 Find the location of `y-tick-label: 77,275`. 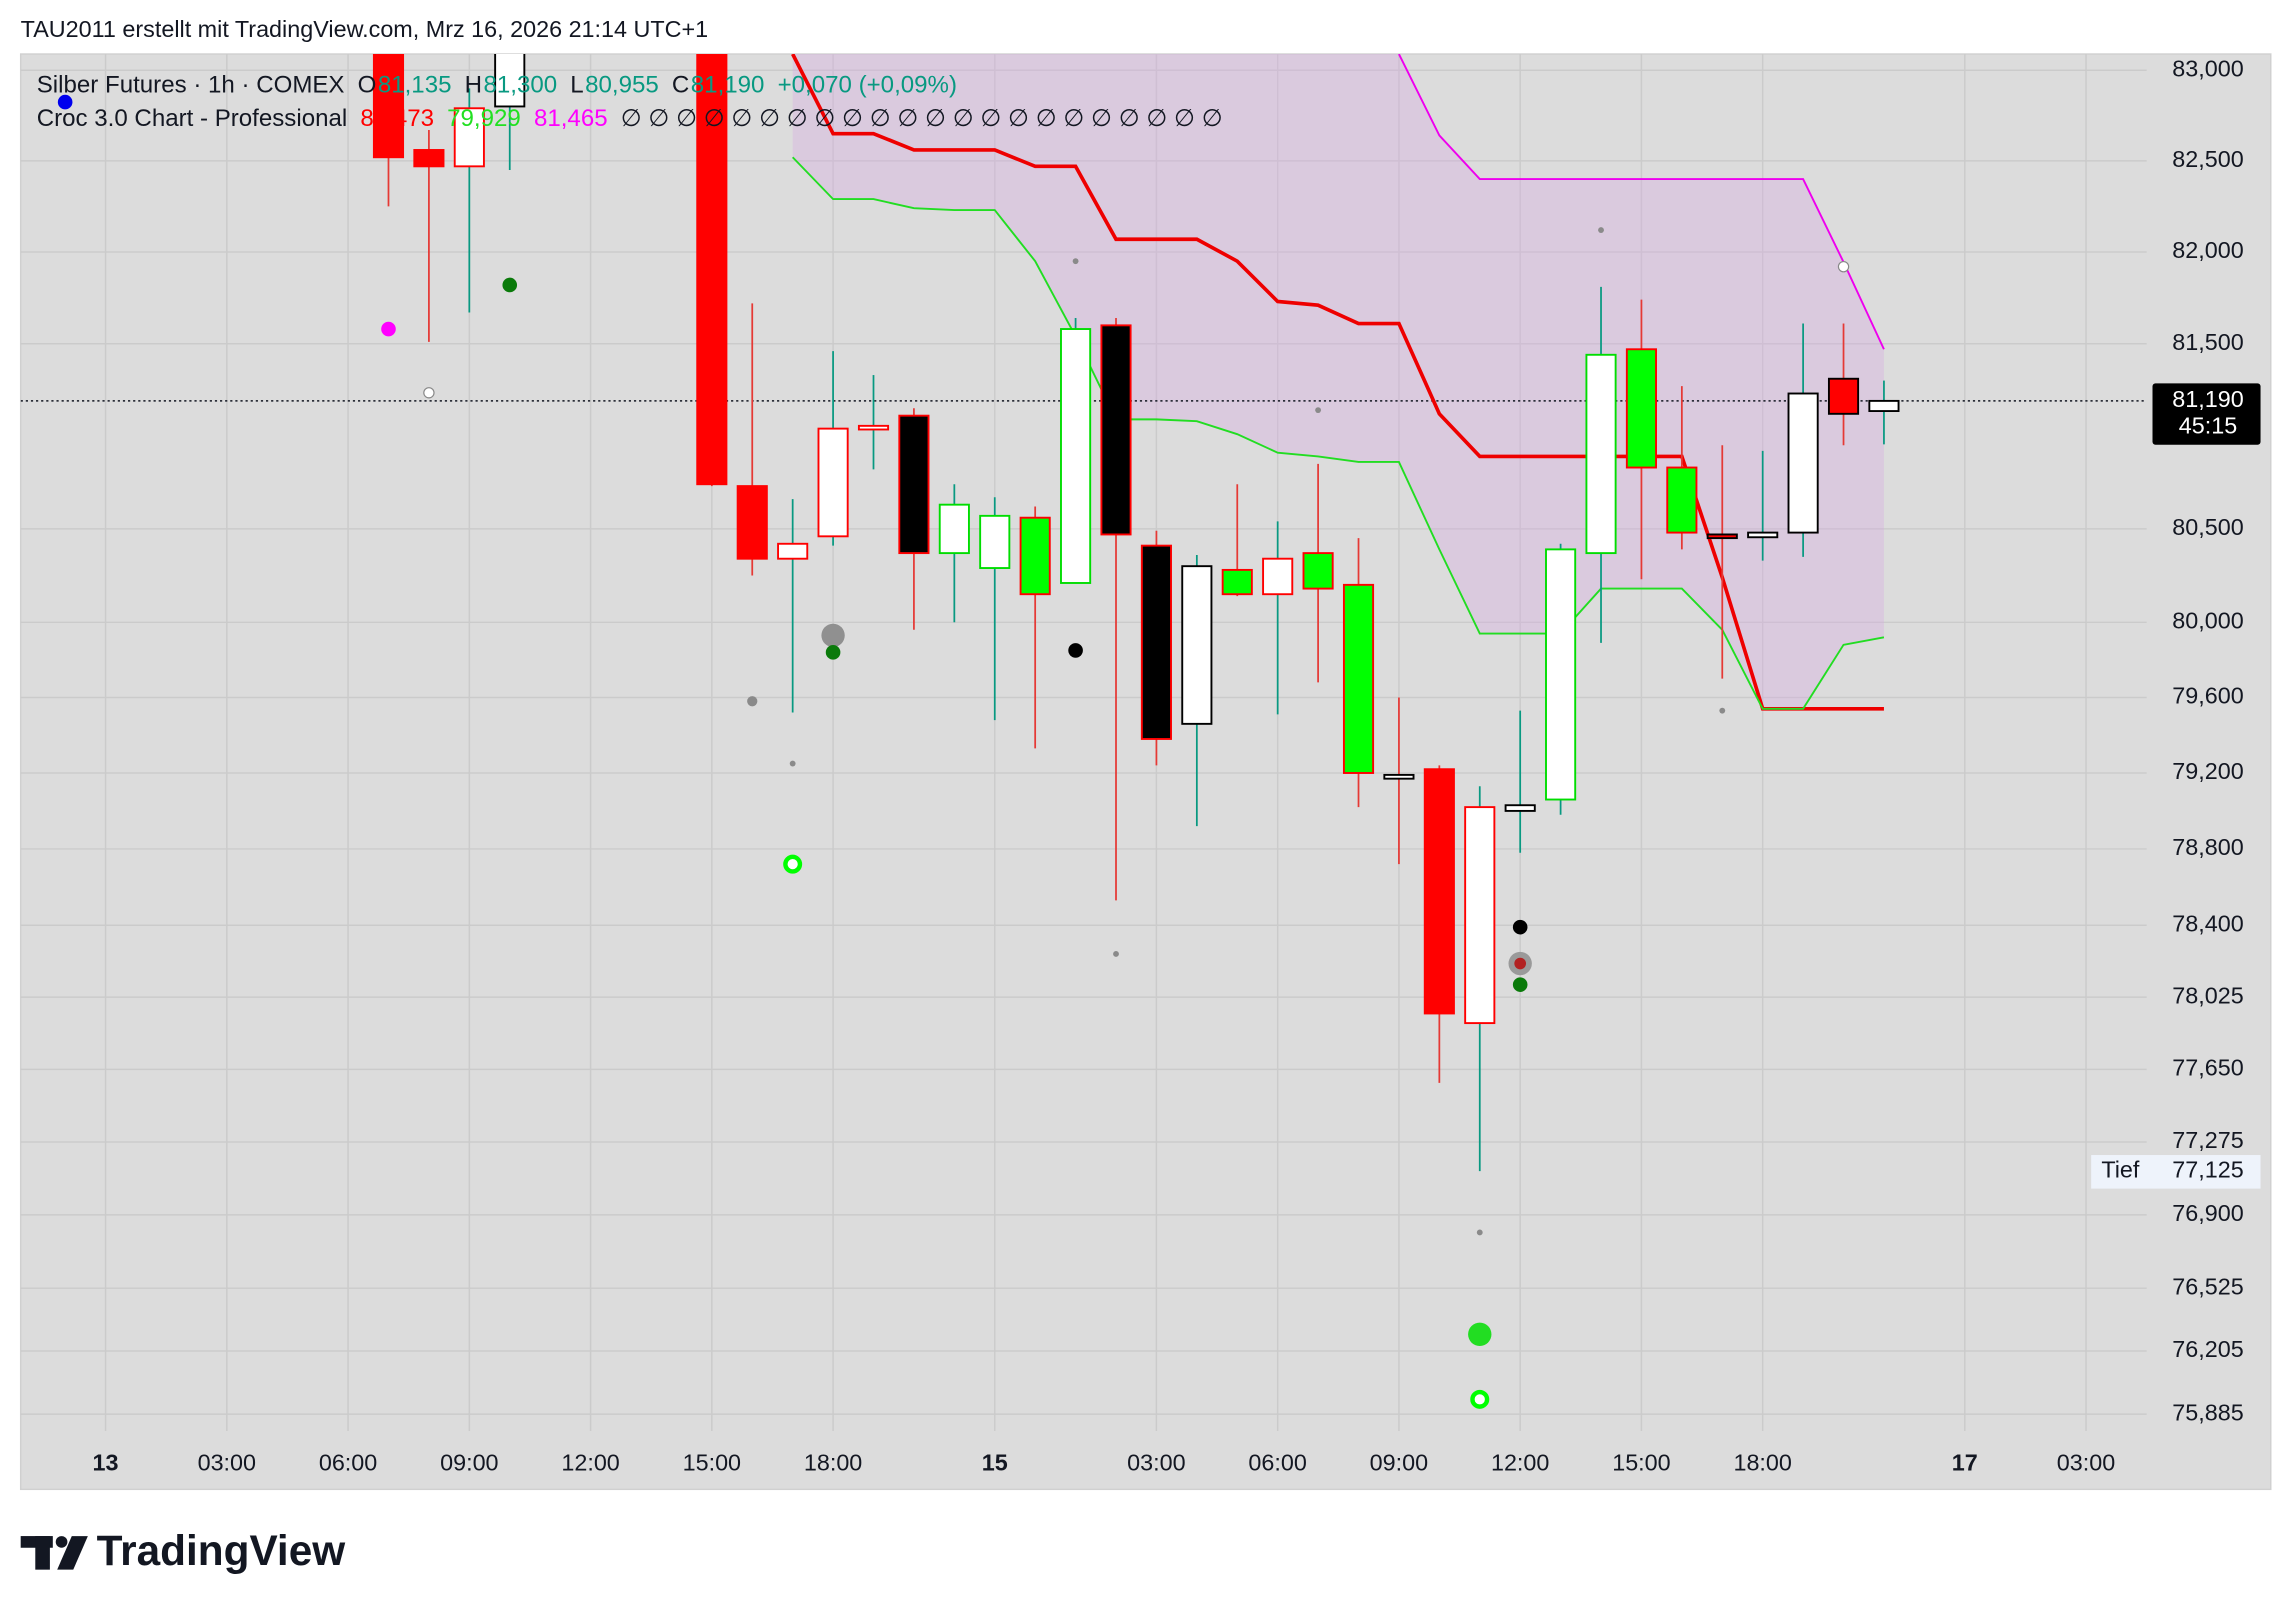

y-tick-label: 77,275 is located at coordinates (2207, 1140).